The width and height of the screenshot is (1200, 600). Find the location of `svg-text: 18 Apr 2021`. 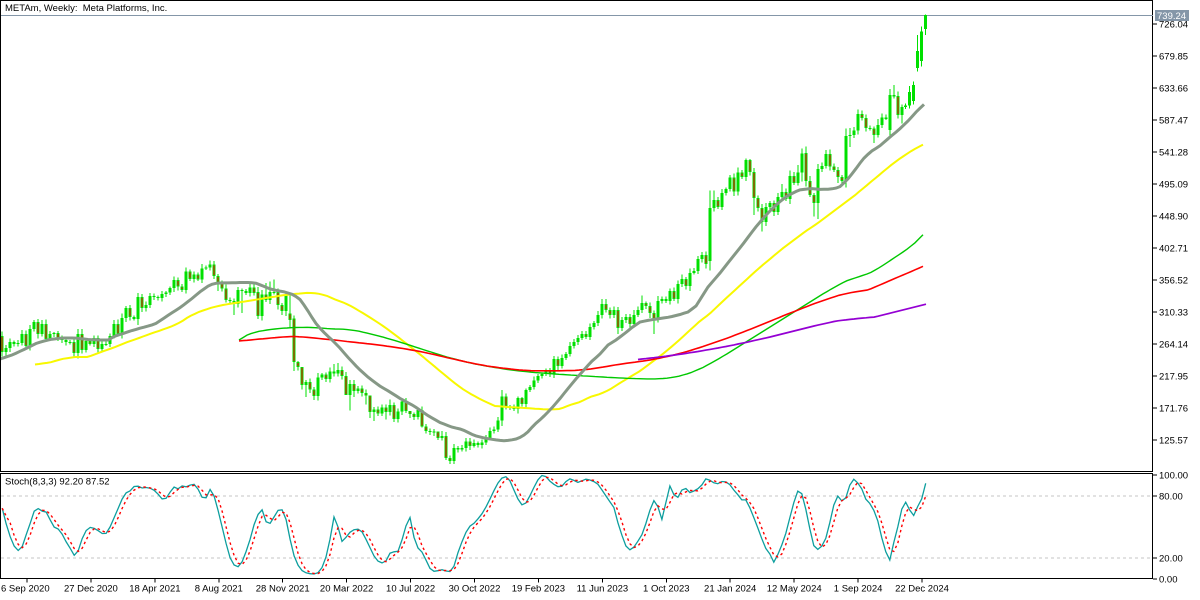

svg-text: 18 Apr 2021 is located at coordinates (154, 589).